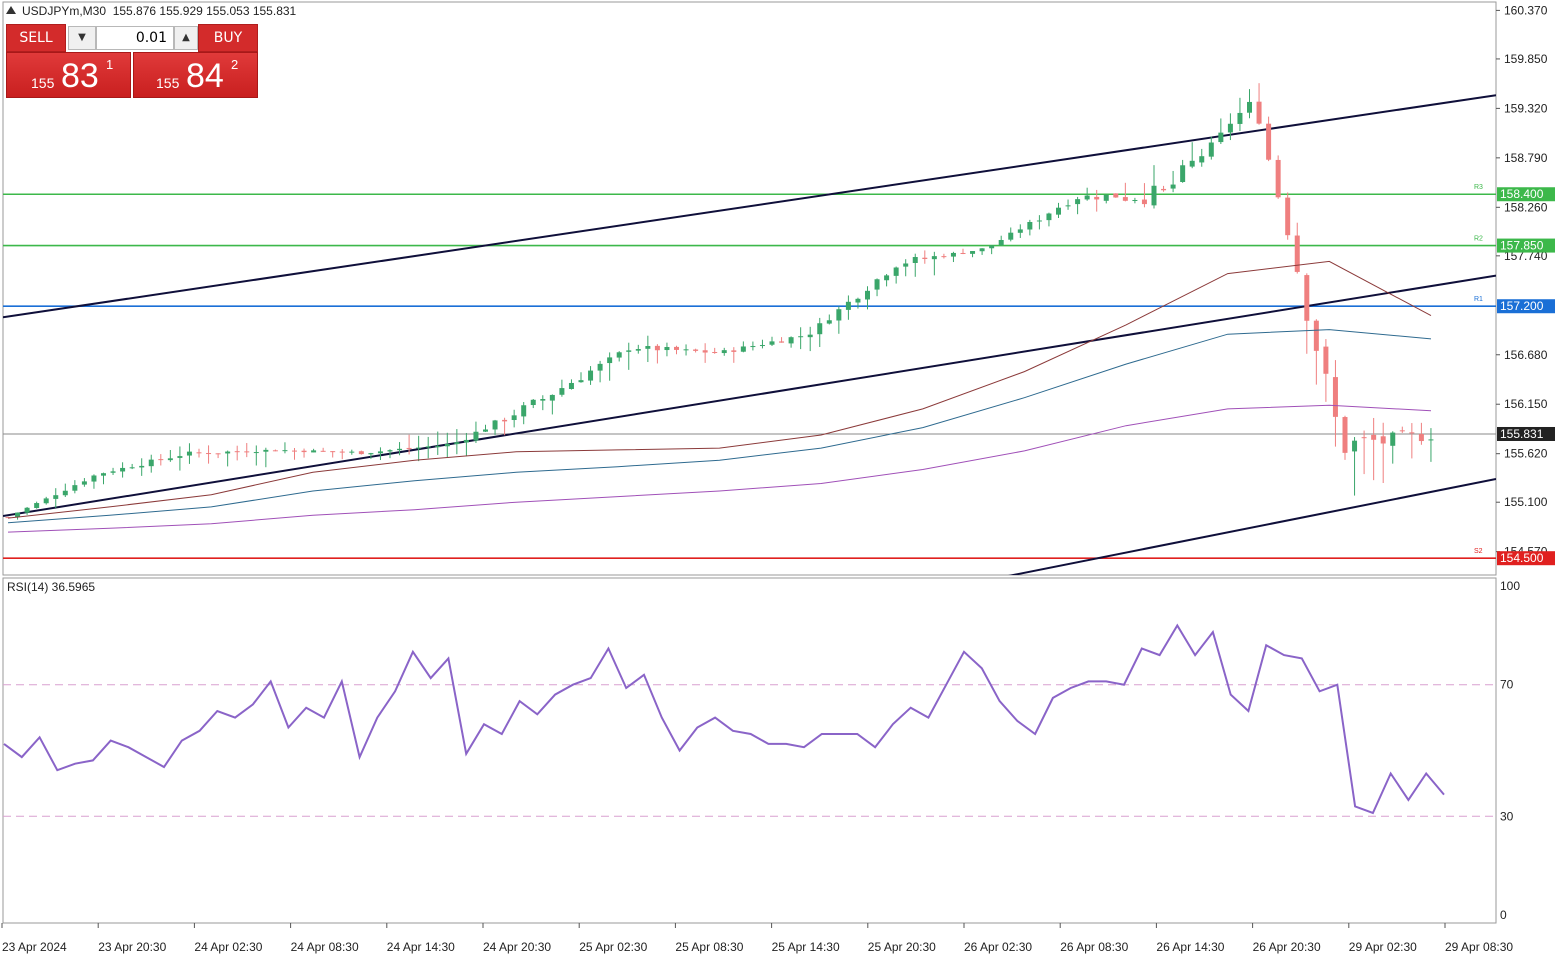  I want to click on time-tick-label: 26 Apr 08:30, so click(1094, 947).